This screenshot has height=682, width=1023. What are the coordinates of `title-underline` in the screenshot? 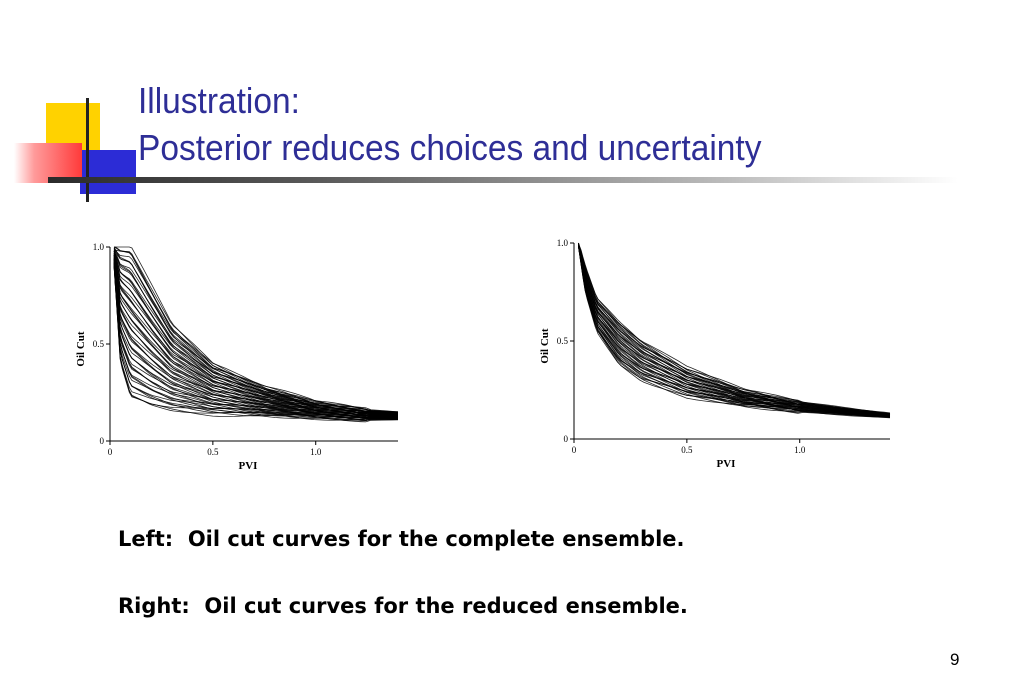 It's located at (503, 180).